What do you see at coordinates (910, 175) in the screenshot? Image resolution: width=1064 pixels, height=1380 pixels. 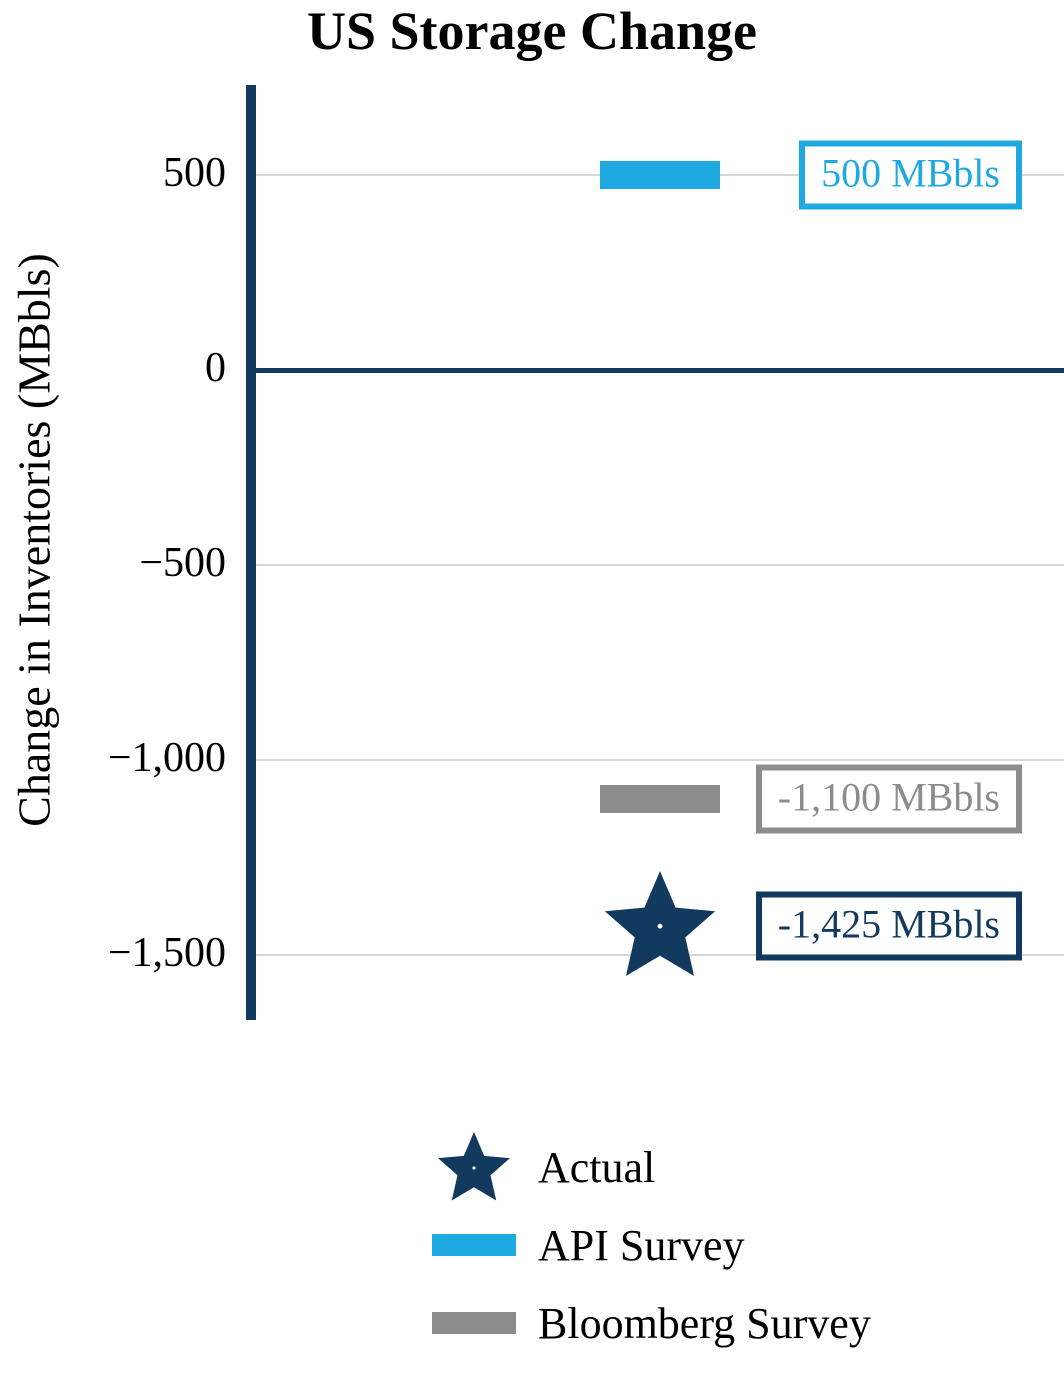 I see `annotation-api-survey: 500 MBbls` at bounding box center [910, 175].